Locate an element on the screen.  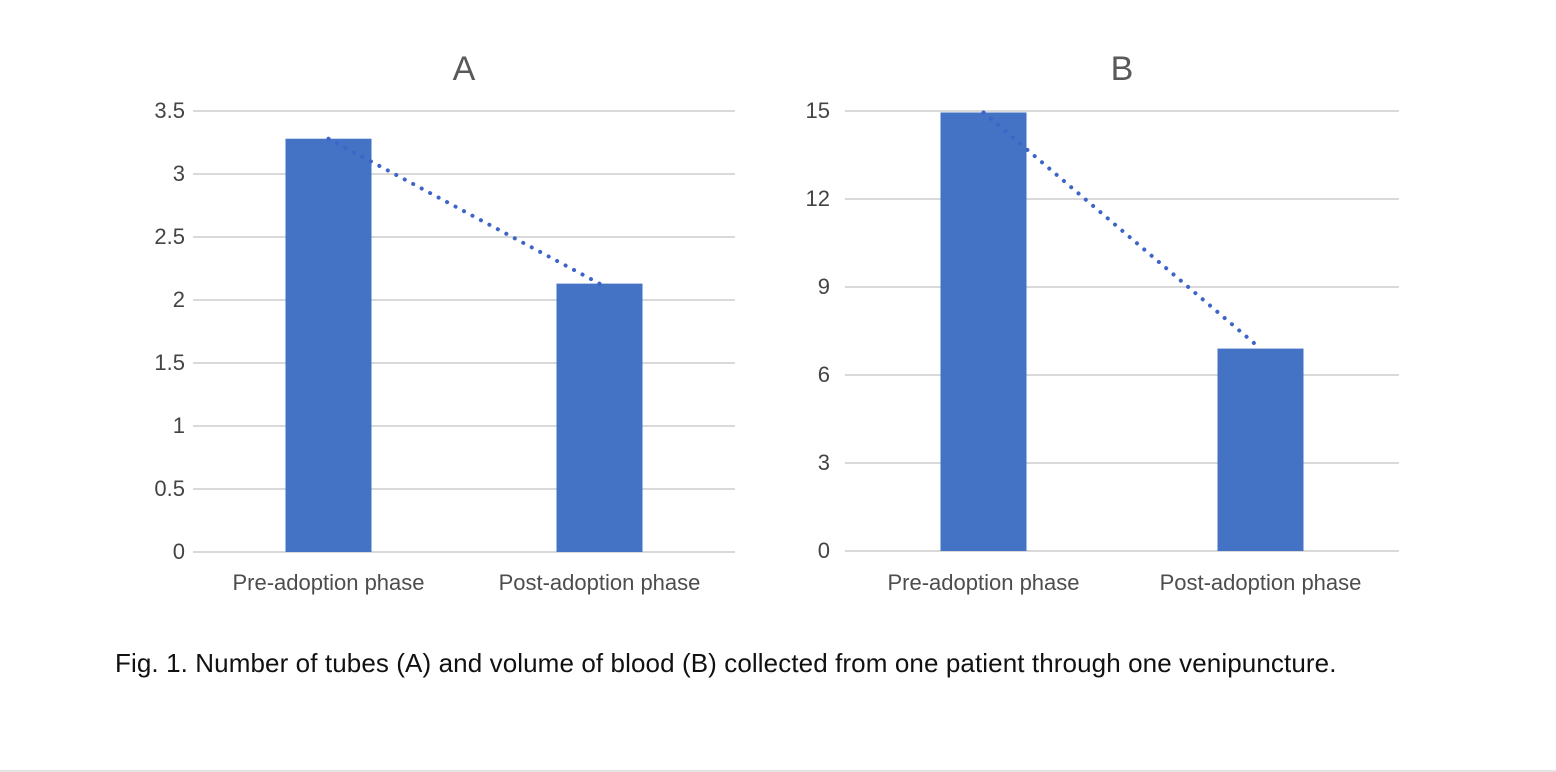
y-tick-label: 12 is located at coordinates (818, 198).